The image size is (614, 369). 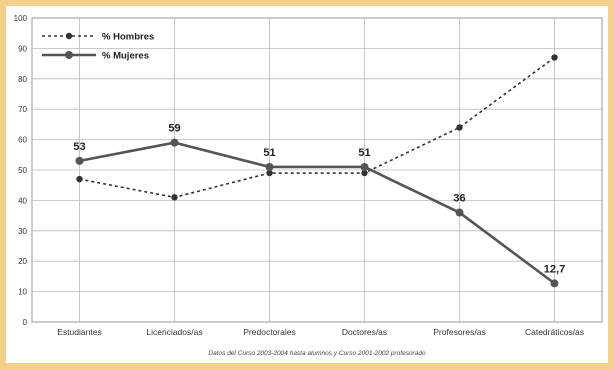 What do you see at coordinates (25, 322) in the screenshot?
I see `y-tick-label: 0` at bounding box center [25, 322].